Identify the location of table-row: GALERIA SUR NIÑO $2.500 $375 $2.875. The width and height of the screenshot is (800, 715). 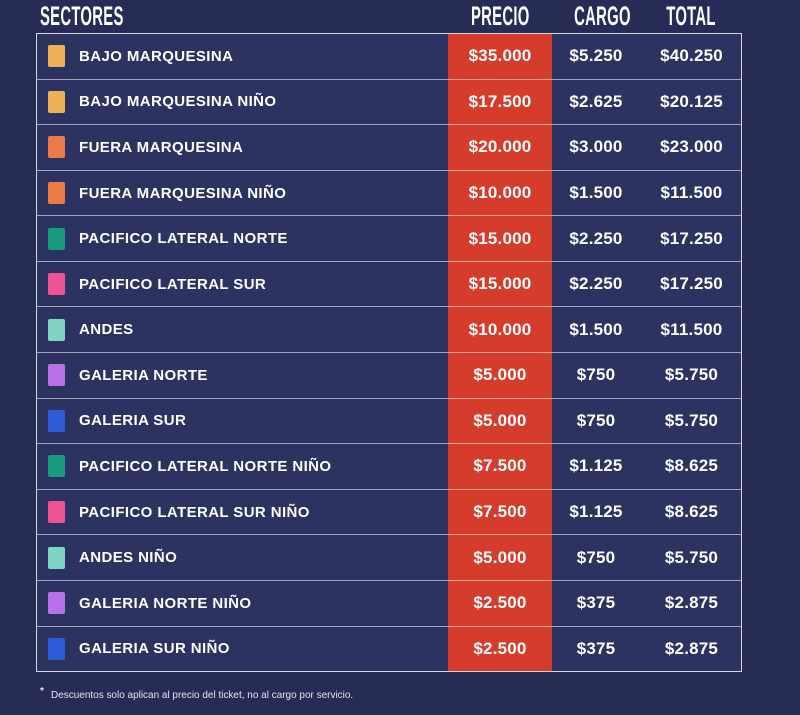
(389, 648).